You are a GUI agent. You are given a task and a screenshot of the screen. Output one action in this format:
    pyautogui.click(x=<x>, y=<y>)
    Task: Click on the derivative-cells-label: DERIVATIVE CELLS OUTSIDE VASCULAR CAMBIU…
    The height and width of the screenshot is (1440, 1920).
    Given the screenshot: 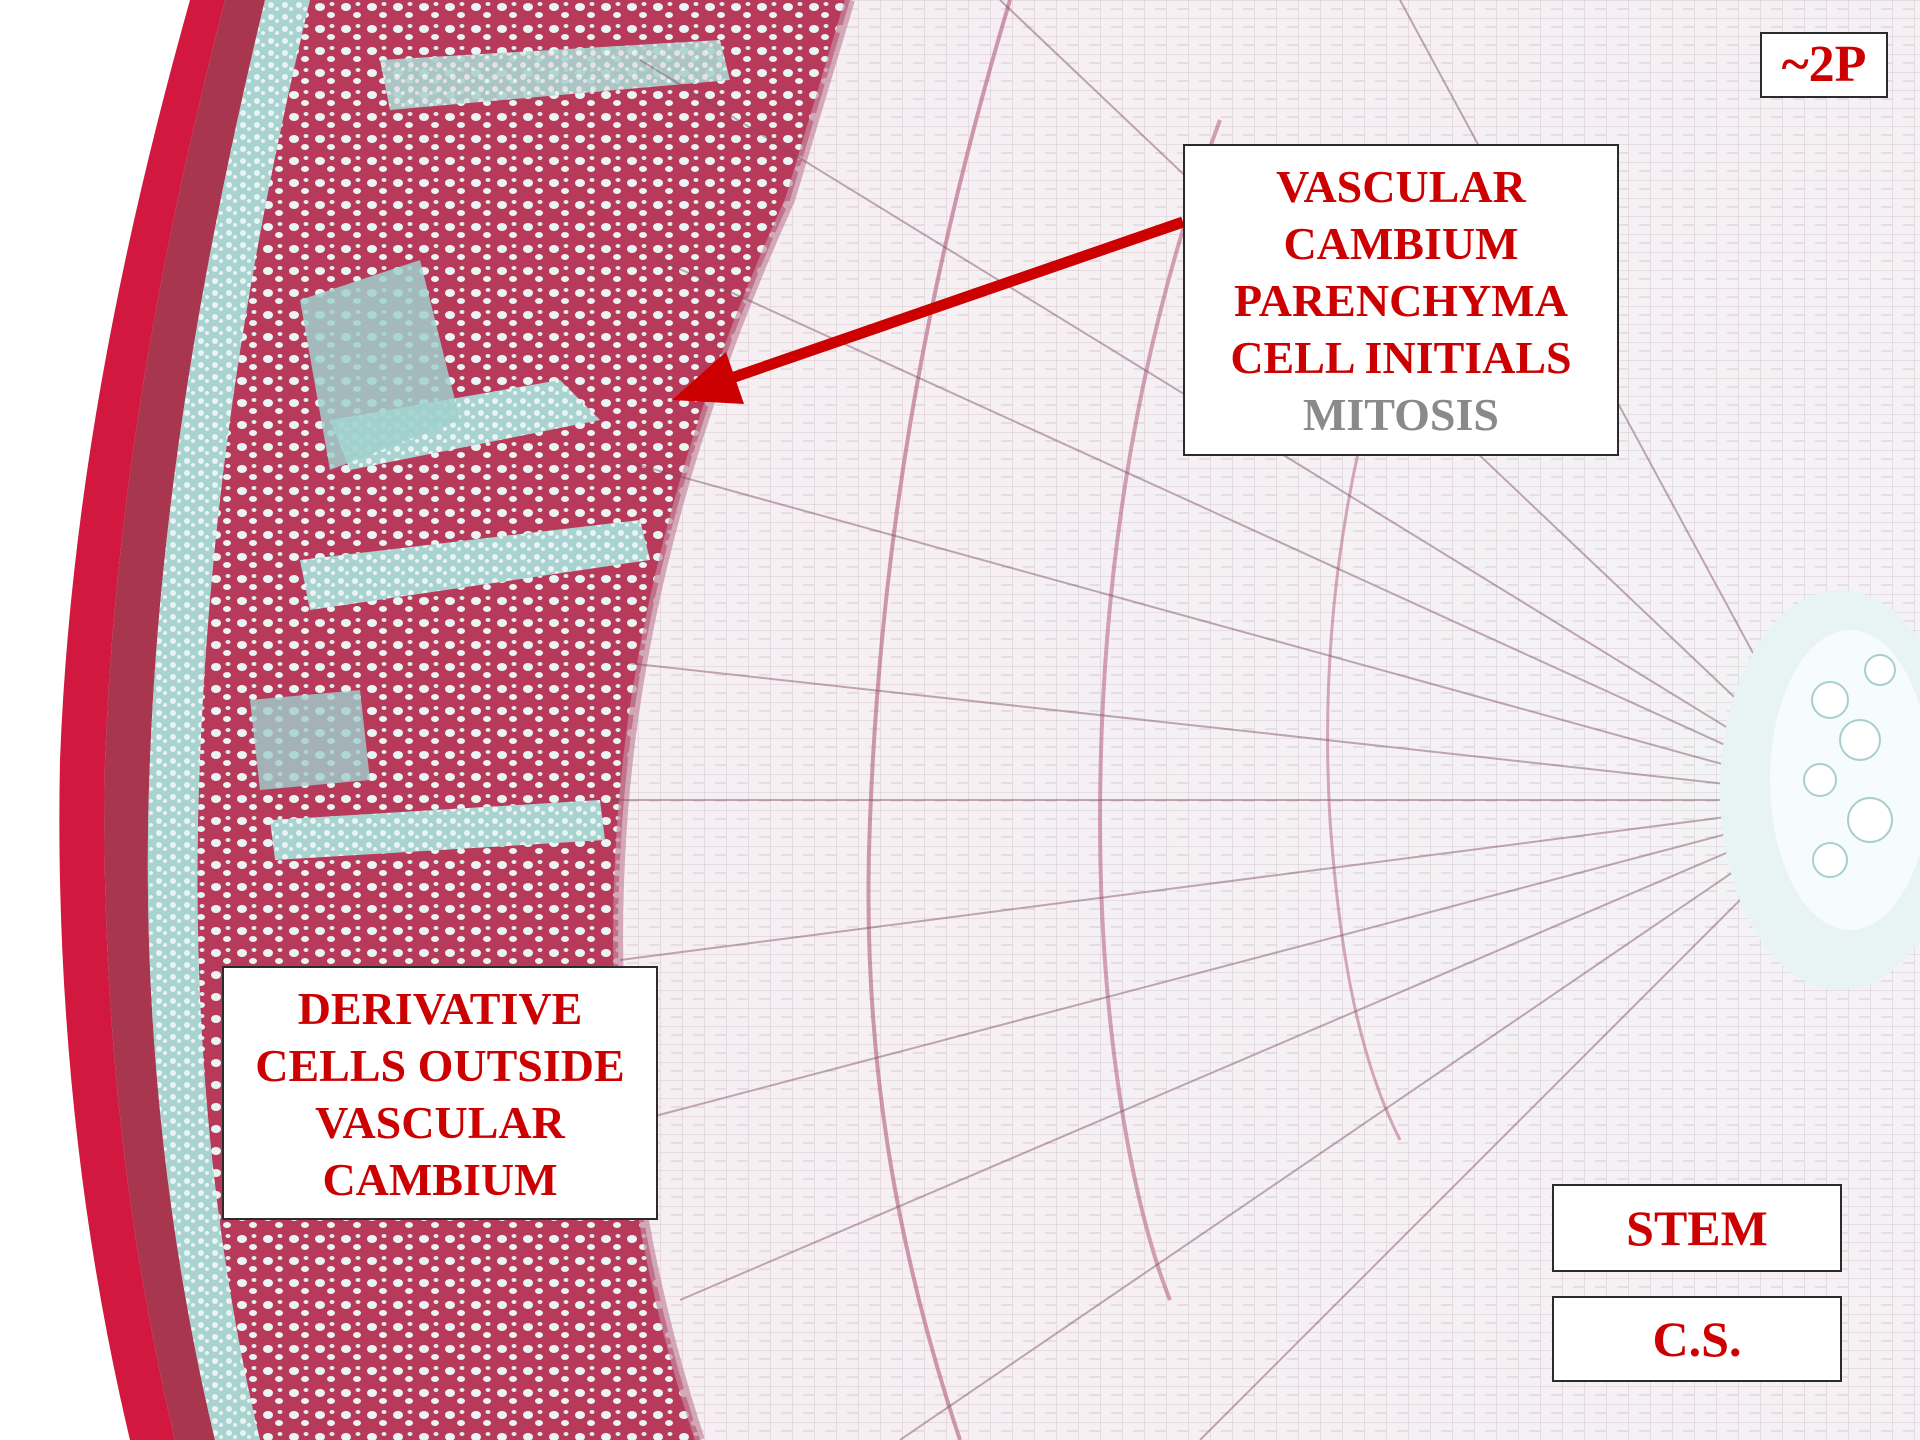 What is the action you would take?
    pyautogui.click(x=440, y=1093)
    